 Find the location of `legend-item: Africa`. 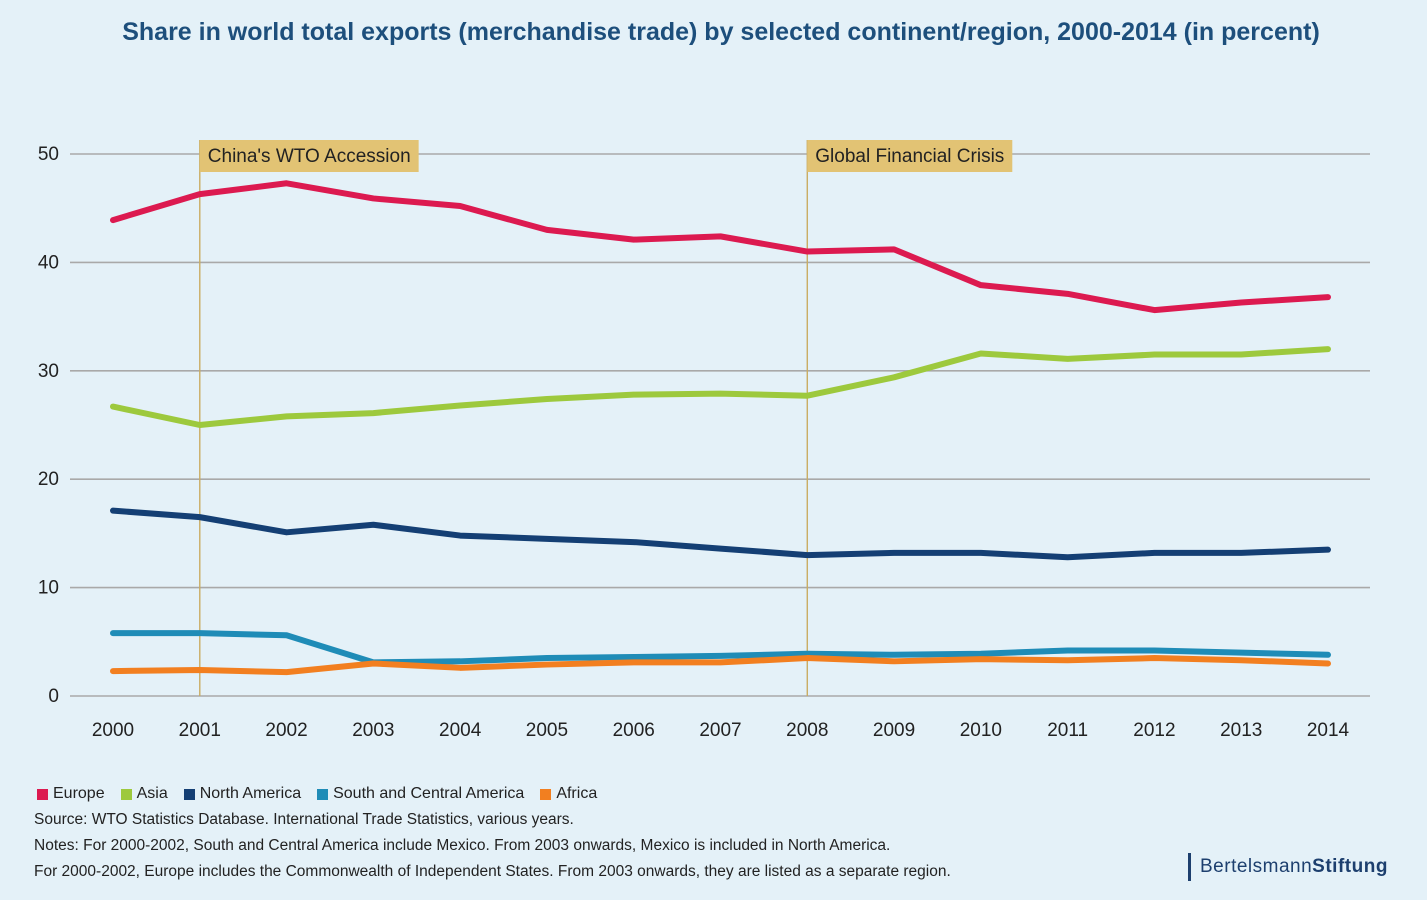

legend-item: Africa is located at coordinates (568, 794).